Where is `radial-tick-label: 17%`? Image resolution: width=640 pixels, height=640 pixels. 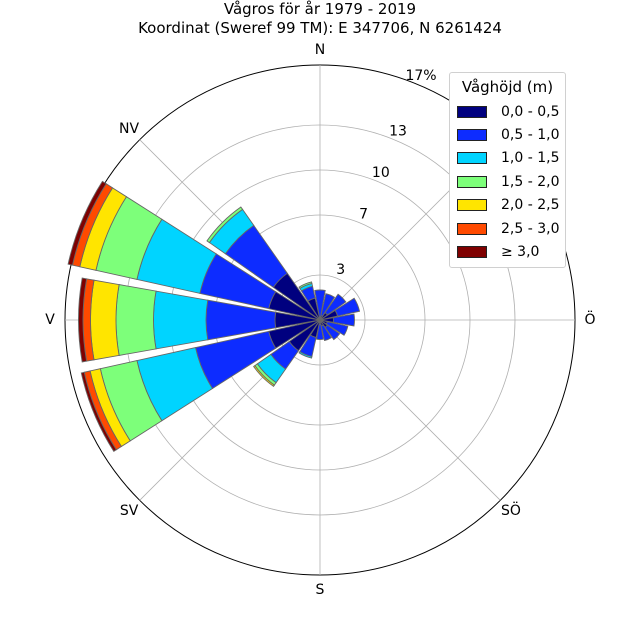
radial-tick-label: 17% is located at coordinates (420, 76).